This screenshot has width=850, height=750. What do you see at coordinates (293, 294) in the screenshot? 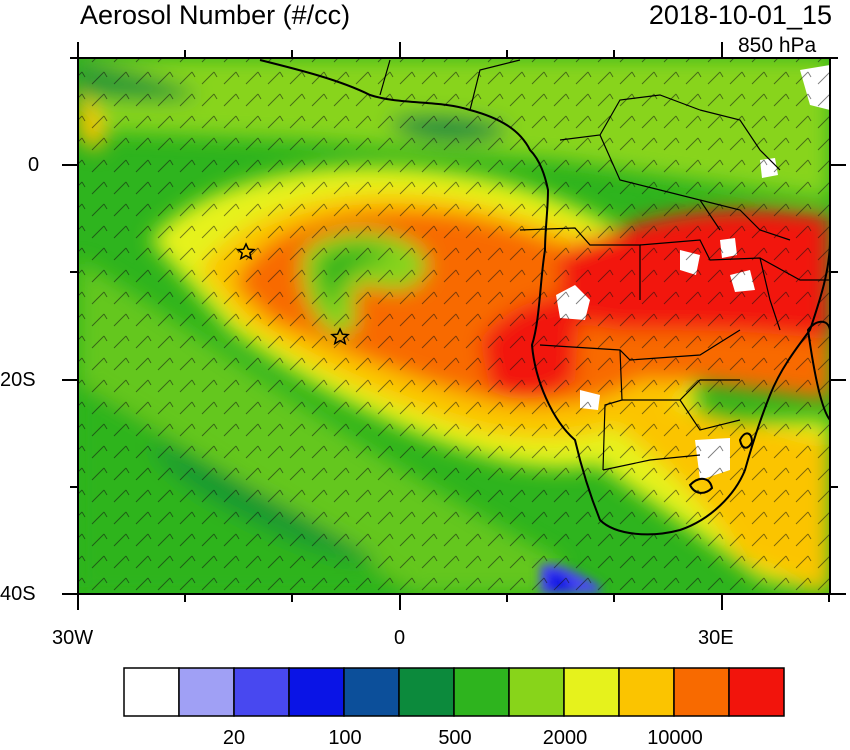
I see `station-markers` at bounding box center [293, 294].